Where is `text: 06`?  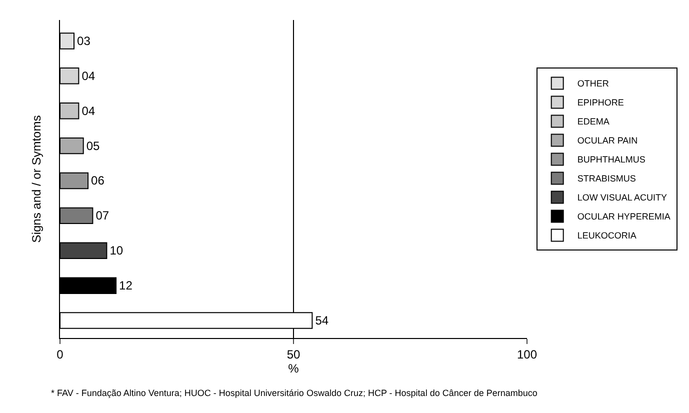
text: 06 is located at coordinates (97, 181).